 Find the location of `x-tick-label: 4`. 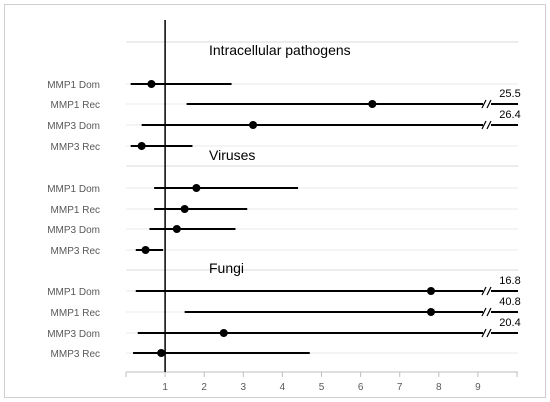

x-tick-label: 4 is located at coordinates (283, 387).